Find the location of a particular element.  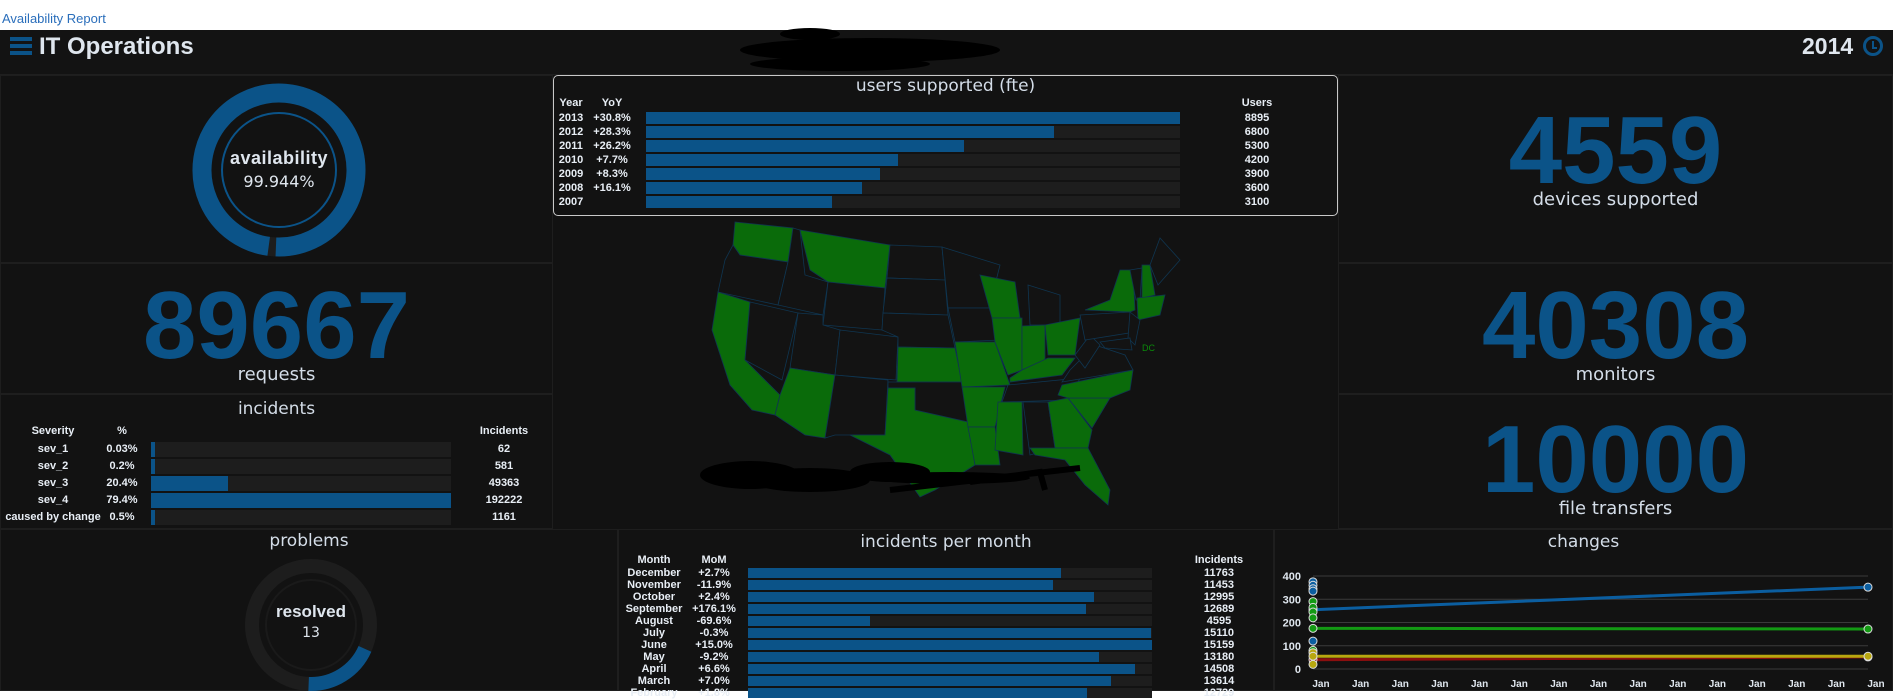

monitors-label: monitors is located at coordinates (1615, 374).